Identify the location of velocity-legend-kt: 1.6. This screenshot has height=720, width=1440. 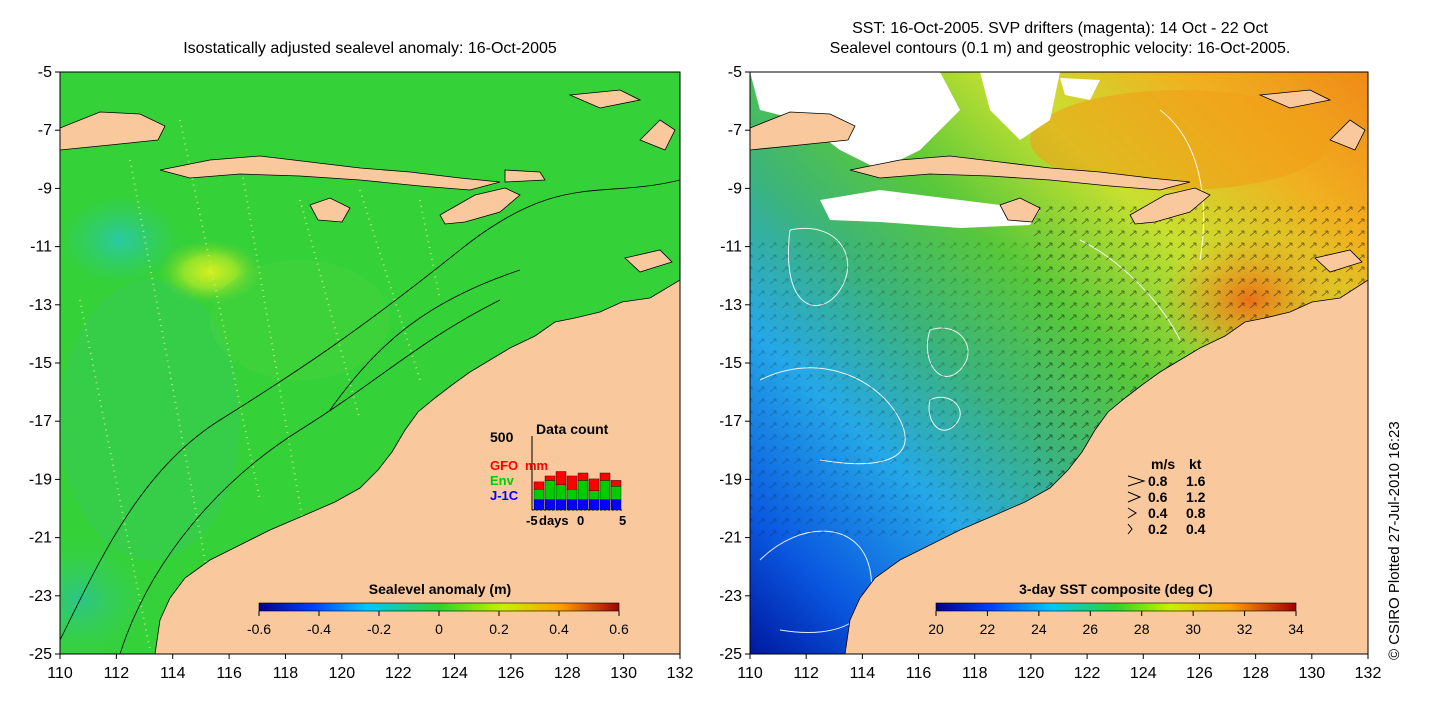
(1196, 481).